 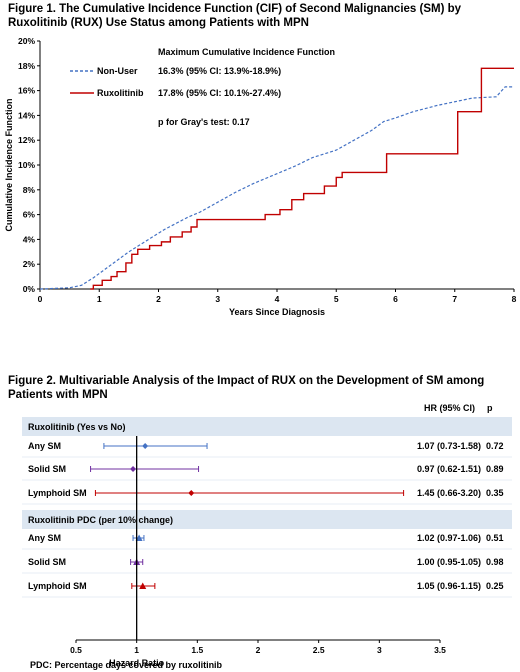 What do you see at coordinates (514, 299) in the screenshot?
I see `x-tick-label: 8` at bounding box center [514, 299].